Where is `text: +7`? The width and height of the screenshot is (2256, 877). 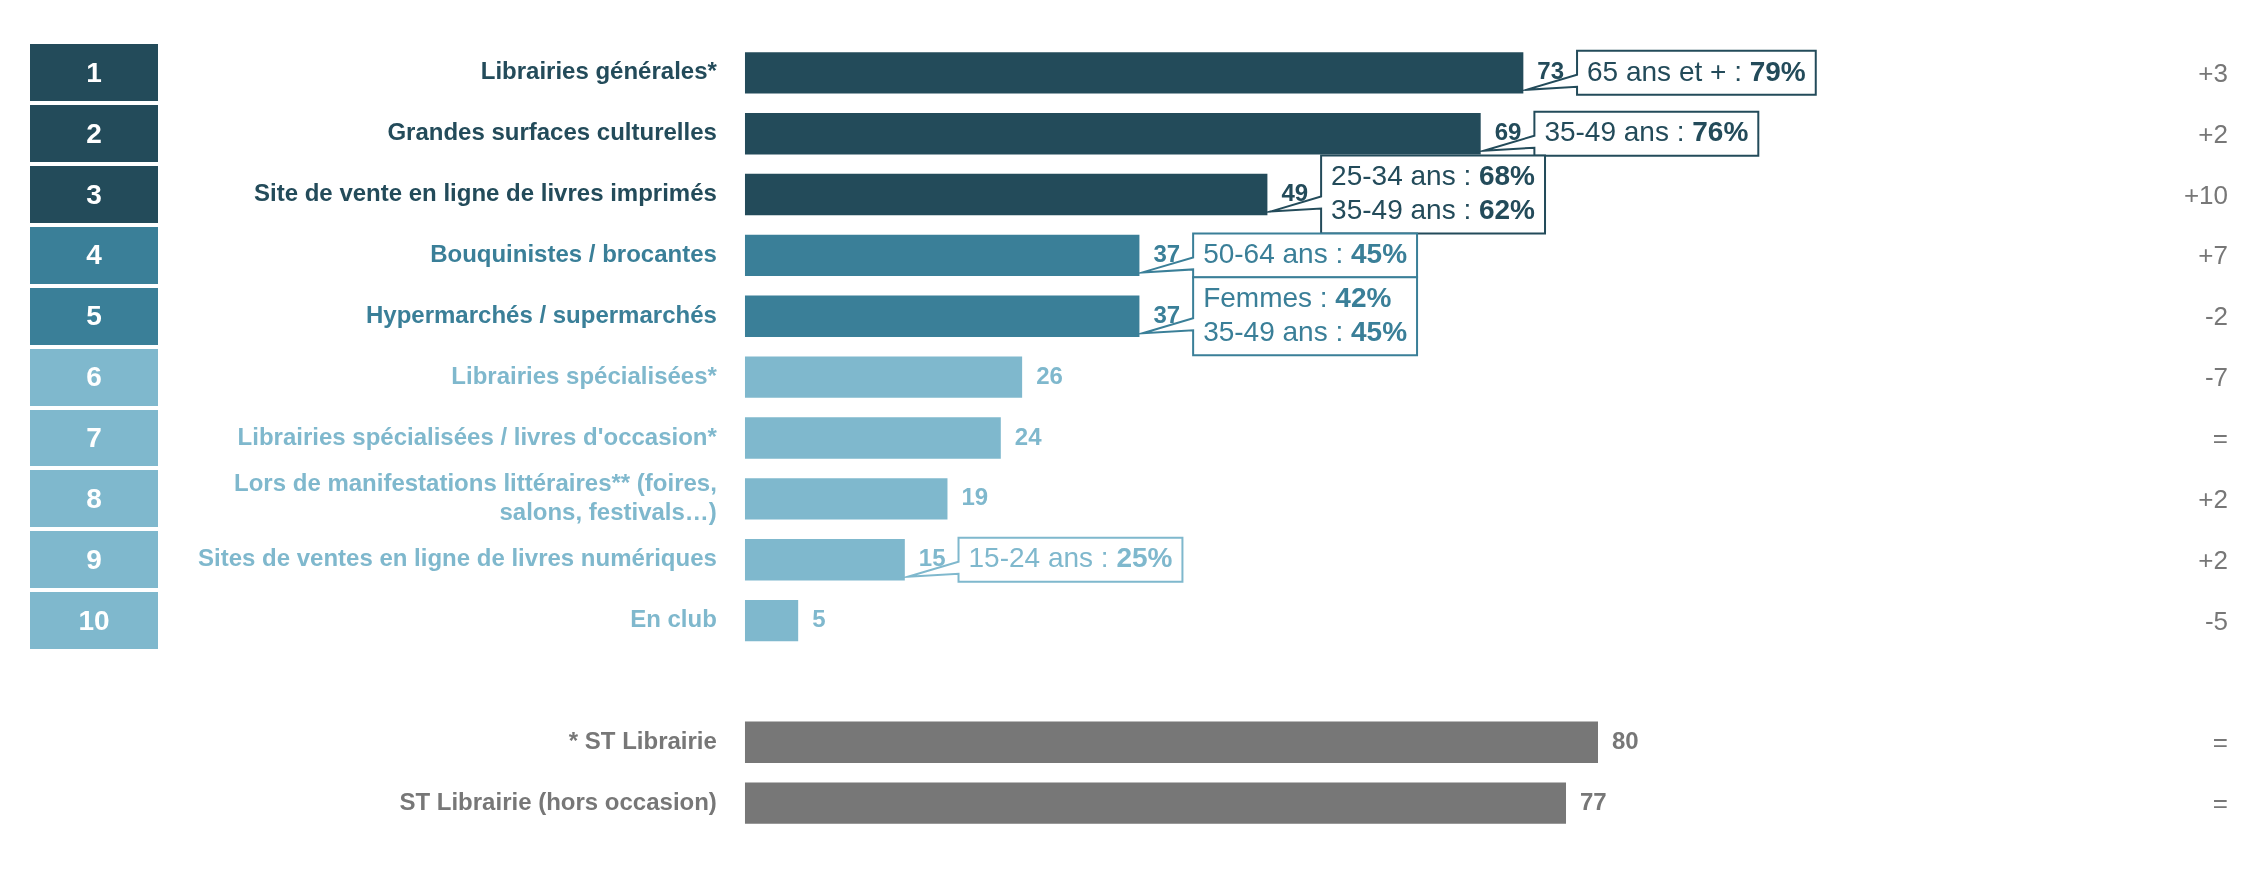
text: +7 is located at coordinates (2213, 255).